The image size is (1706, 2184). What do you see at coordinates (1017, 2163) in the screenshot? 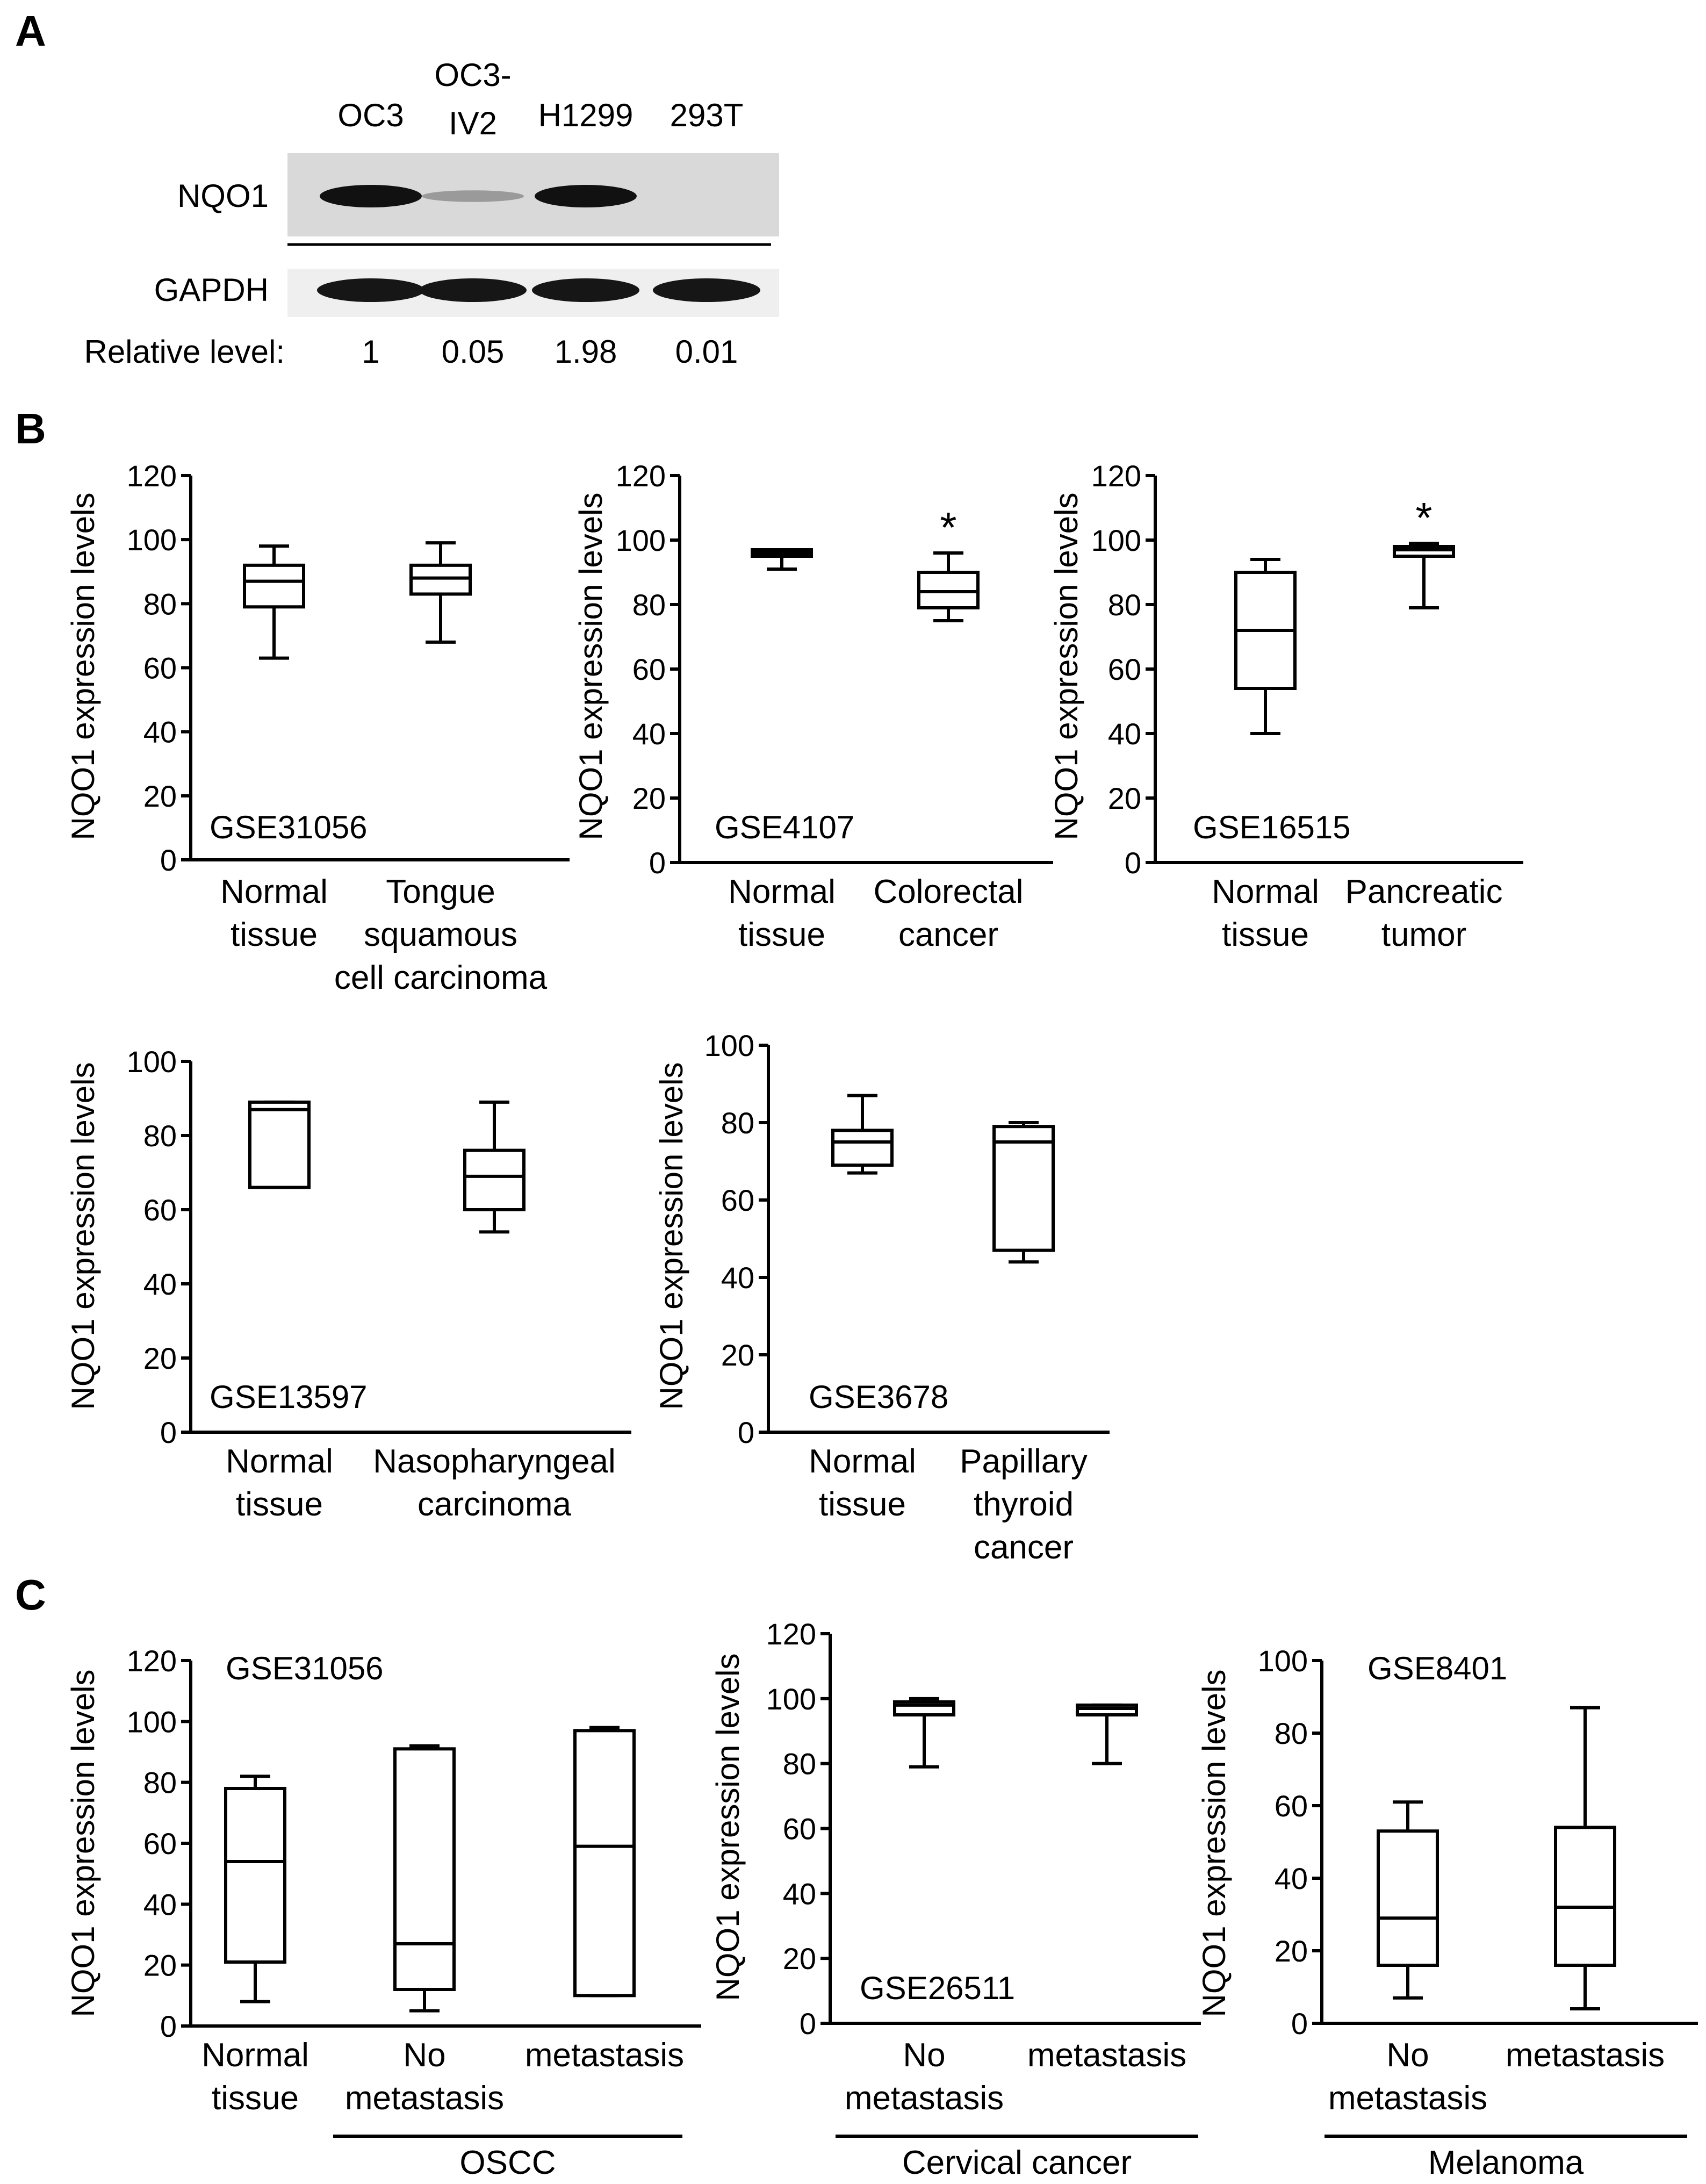
I see `group-bracket-label: Cervical cancer` at bounding box center [1017, 2163].